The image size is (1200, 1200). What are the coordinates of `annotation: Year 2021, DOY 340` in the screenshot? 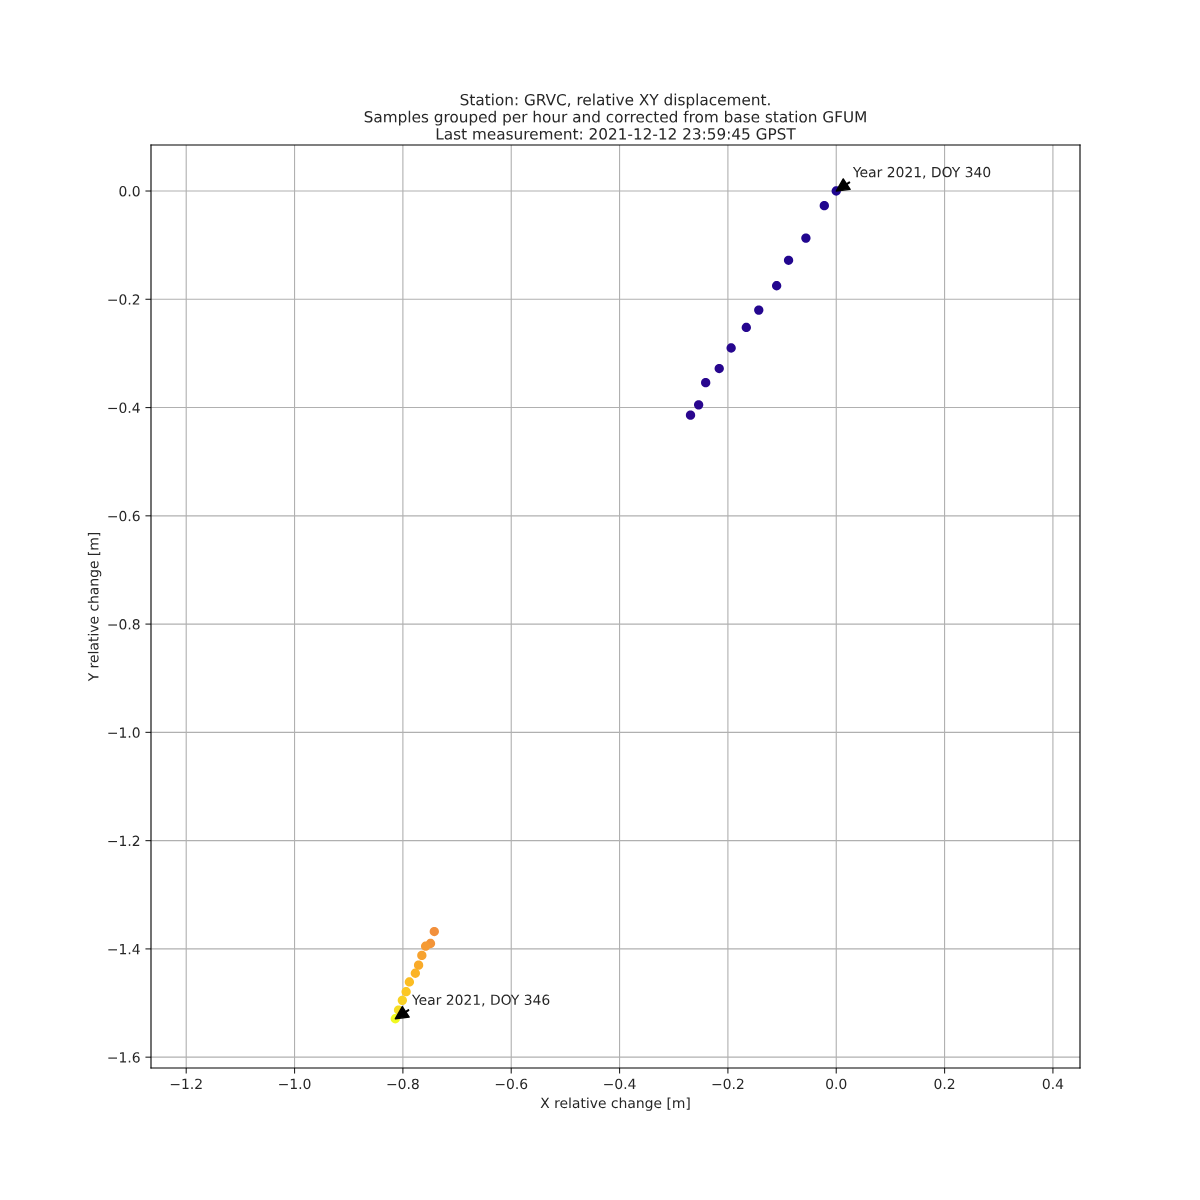 It's located at (921, 172).